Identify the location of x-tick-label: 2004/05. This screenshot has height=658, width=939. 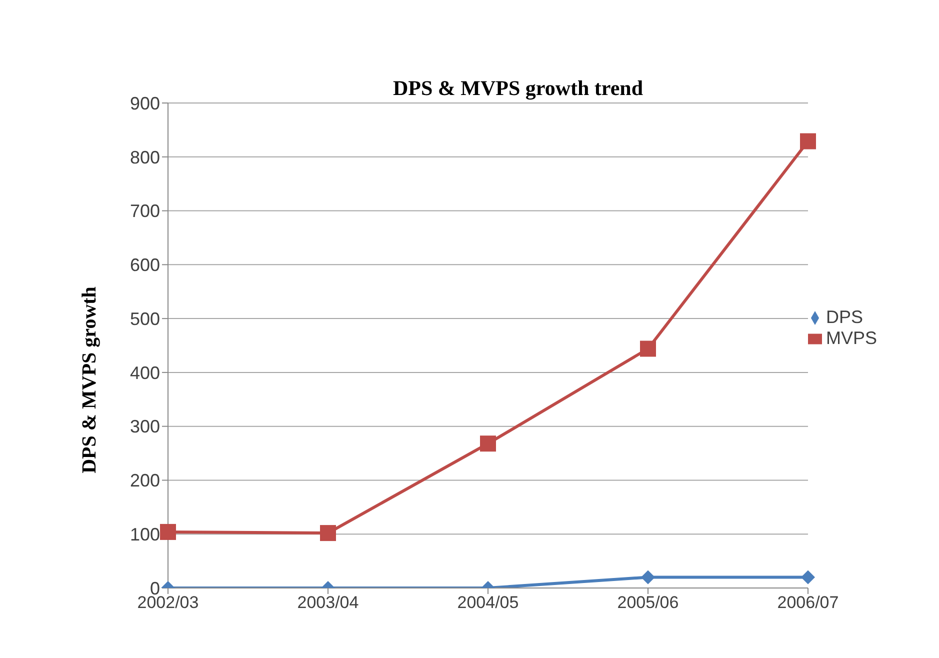
(488, 602).